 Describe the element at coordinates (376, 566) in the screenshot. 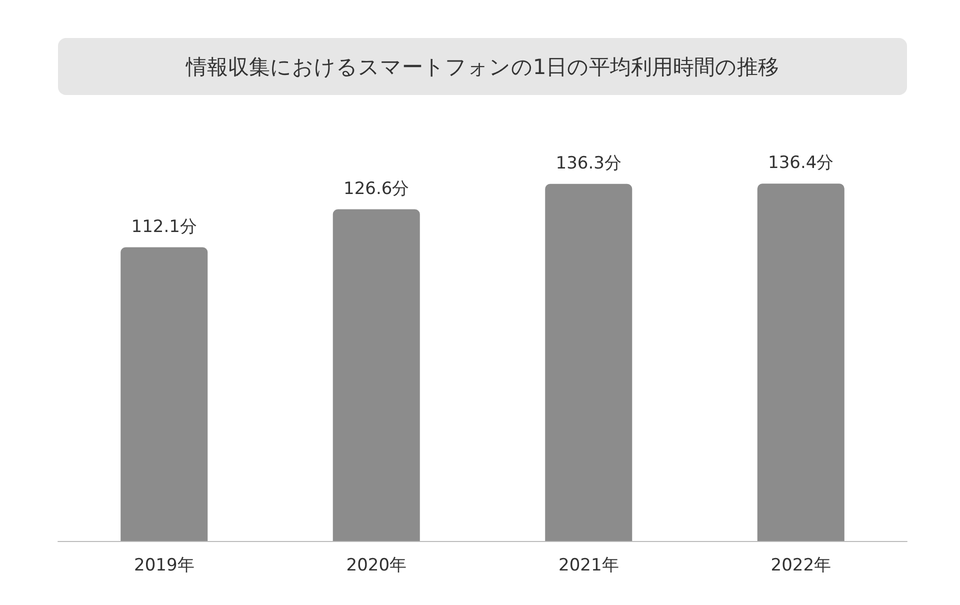

I see `x-tick-label: 2020年` at that location.